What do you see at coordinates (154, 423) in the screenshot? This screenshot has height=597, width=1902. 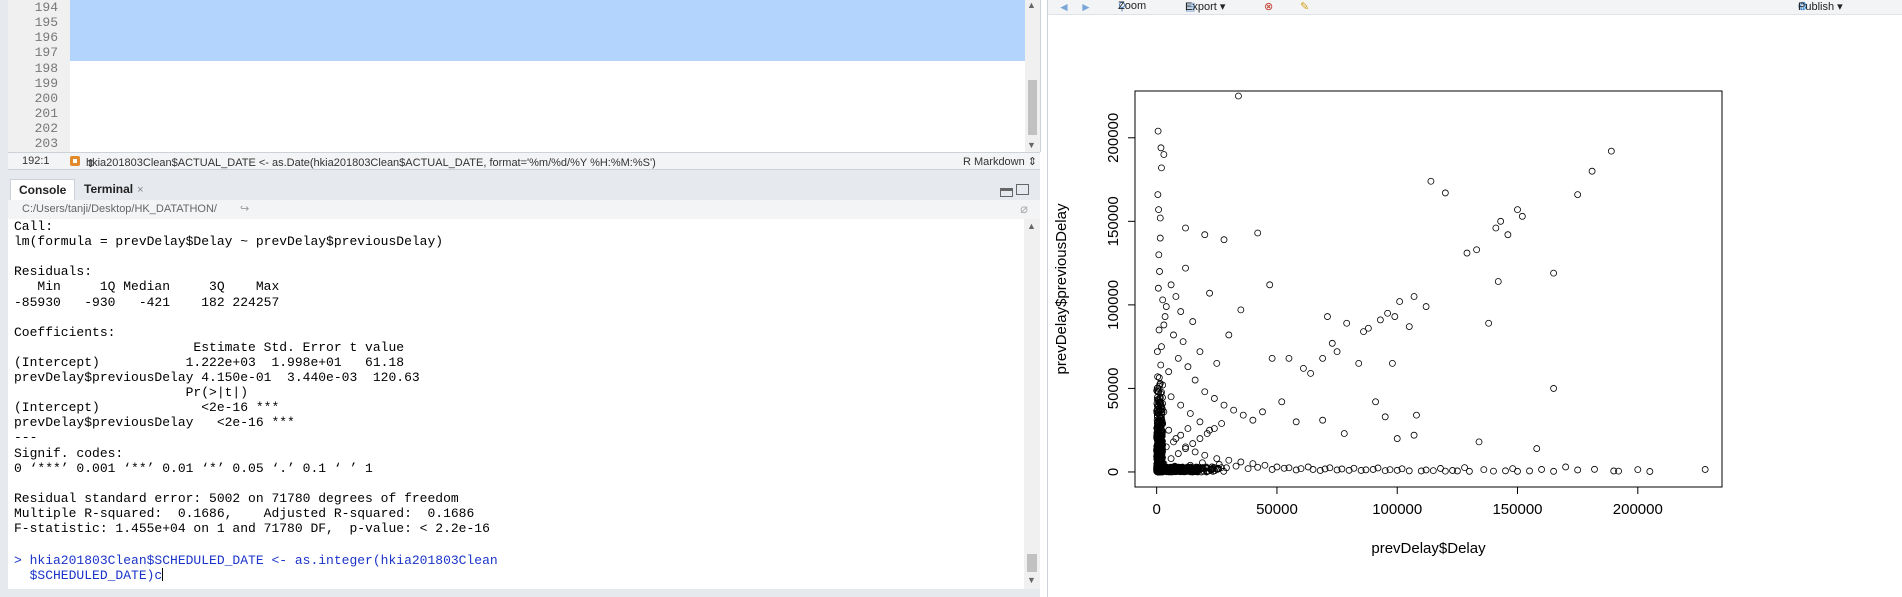 I see `console-line: prevDelay$previousDelay <2e-16 ***` at bounding box center [154, 423].